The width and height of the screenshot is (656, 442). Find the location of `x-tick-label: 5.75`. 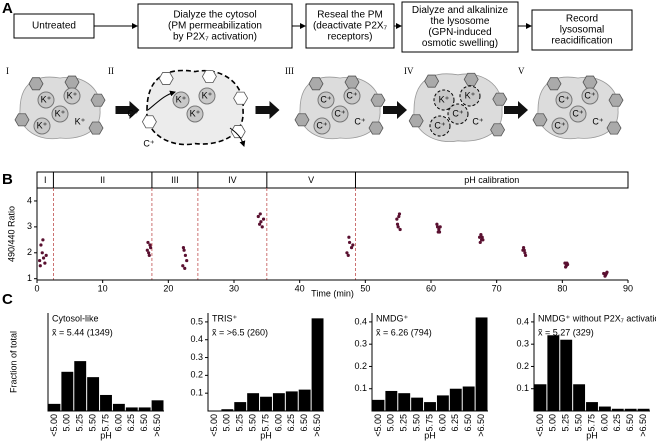

x-tick-label: 5.75 is located at coordinates (265, 423).